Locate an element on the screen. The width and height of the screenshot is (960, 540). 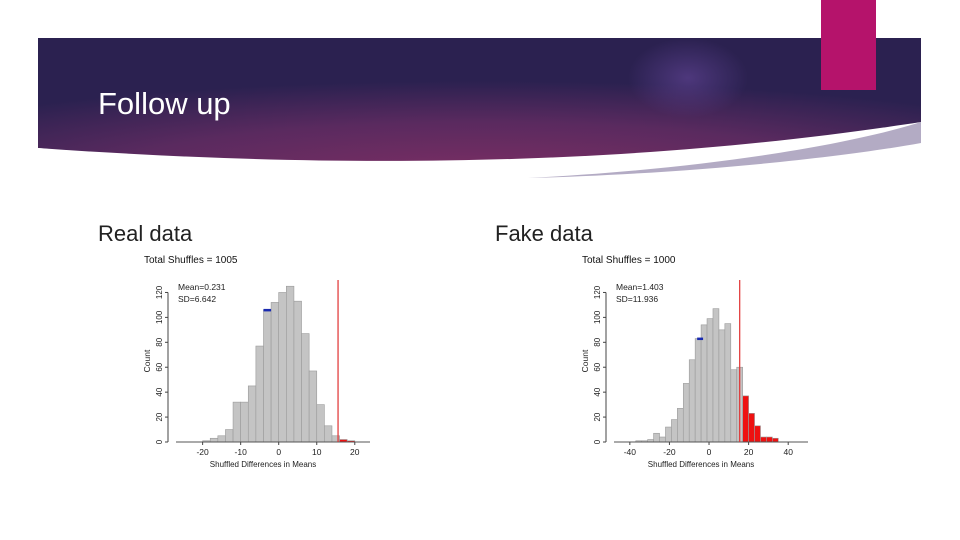
chart0-stat: SD=6.642 is located at coordinates (197, 299).